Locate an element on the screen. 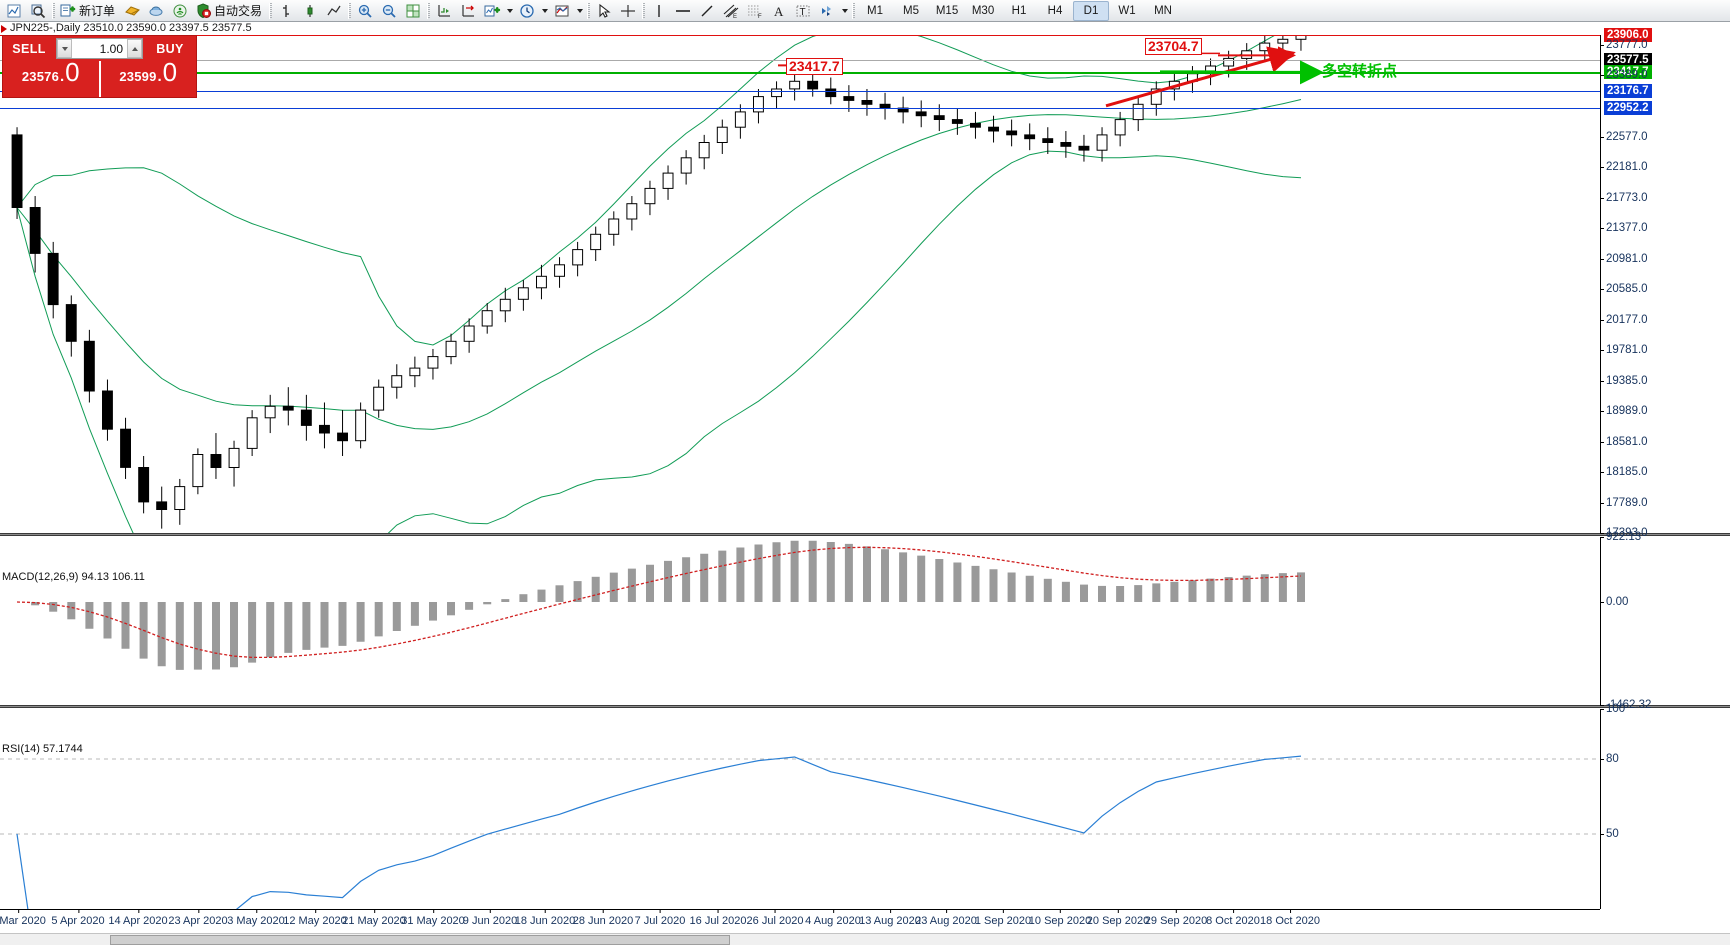  sell-price-main: 23576 is located at coordinates (40, 76).